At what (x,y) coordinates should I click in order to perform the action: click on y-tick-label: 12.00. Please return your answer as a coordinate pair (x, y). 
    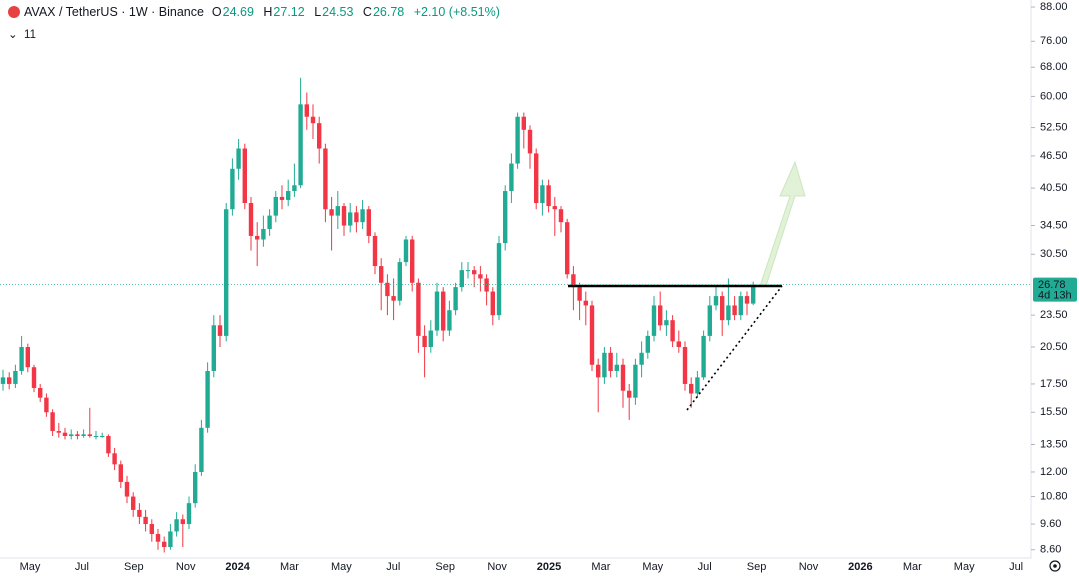
    Looking at the image, I should click on (1054, 472).